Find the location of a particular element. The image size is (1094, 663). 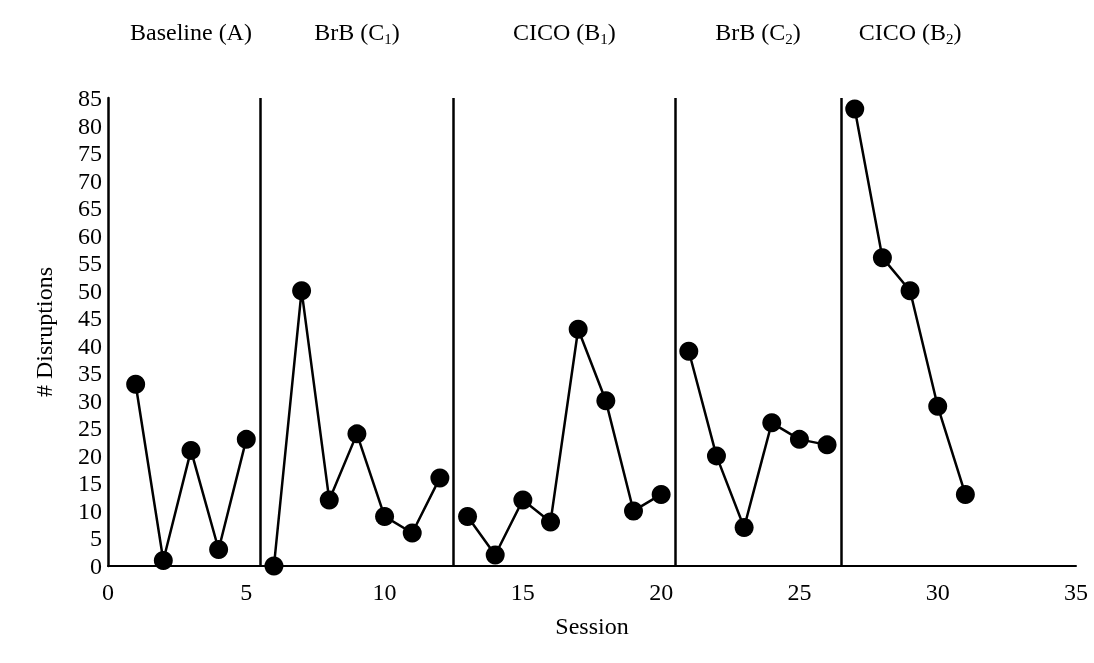

y-tick-label: 45 is located at coordinates (90, 318).